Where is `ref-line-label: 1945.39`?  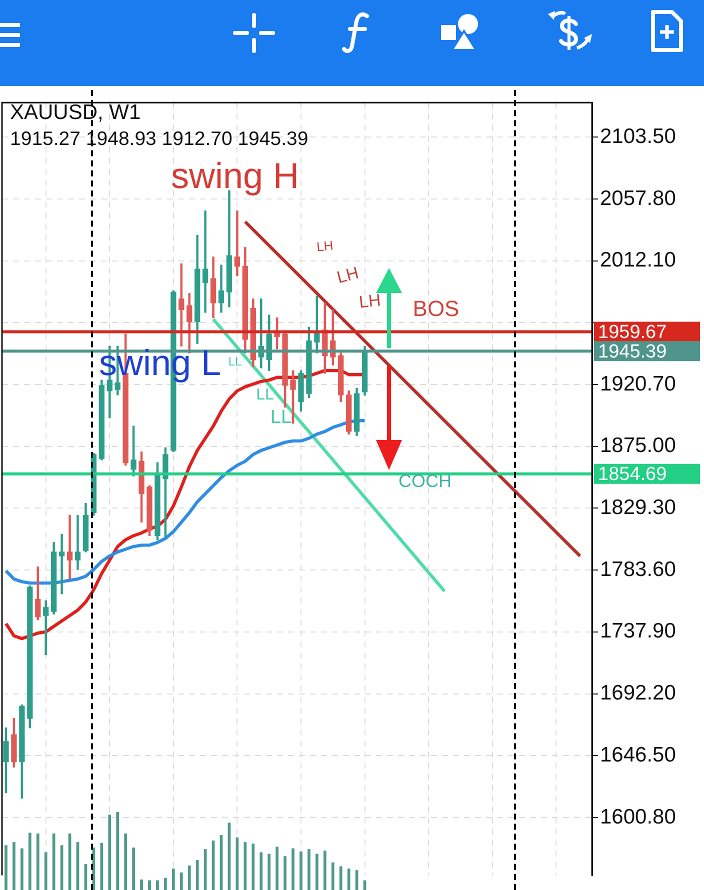 ref-line-label: 1945.39 is located at coordinates (632, 351).